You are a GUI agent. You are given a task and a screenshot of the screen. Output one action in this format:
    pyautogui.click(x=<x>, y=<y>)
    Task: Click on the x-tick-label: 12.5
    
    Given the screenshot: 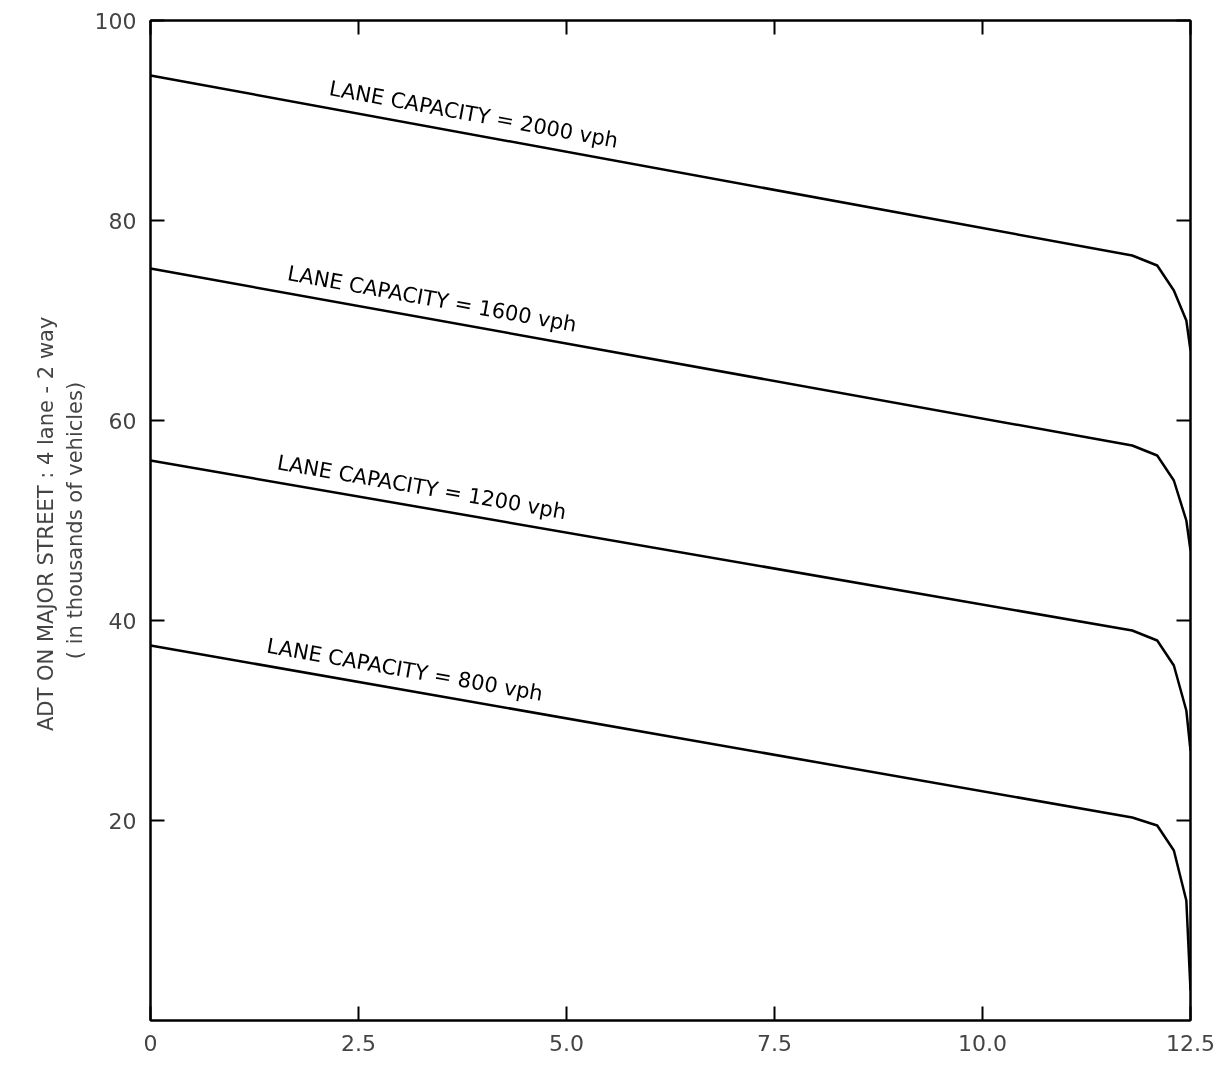 What is the action you would take?
    pyautogui.click(x=1190, y=1043)
    